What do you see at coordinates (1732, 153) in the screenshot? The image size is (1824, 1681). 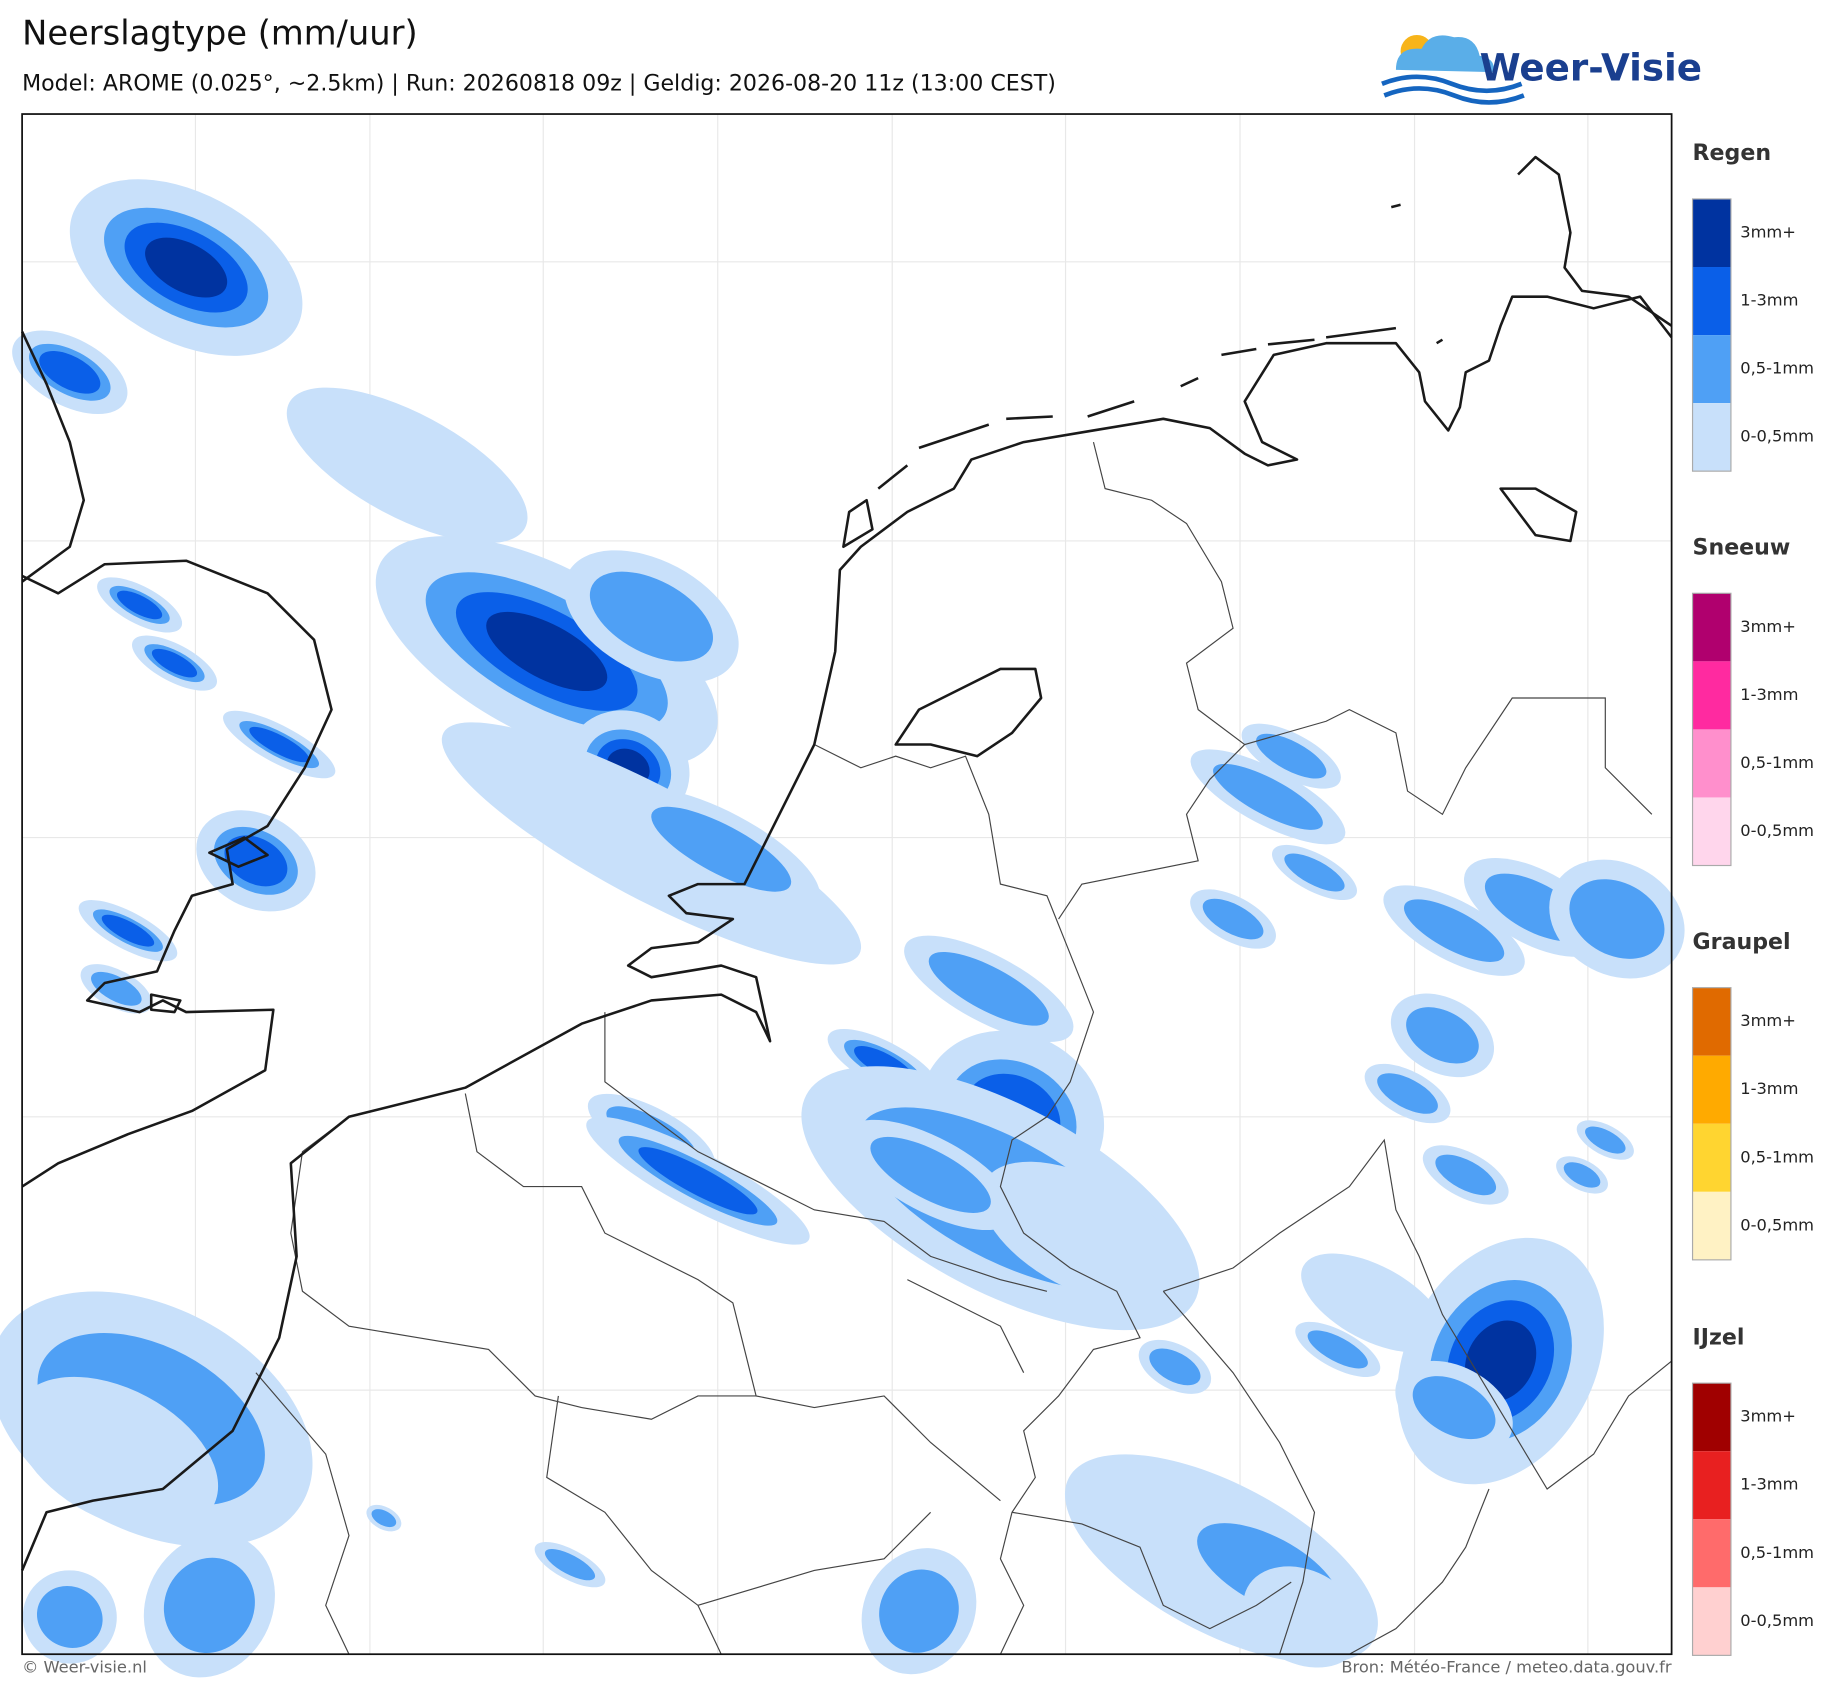 I see `legend-title: Regen` at bounding box center [1732, 153].